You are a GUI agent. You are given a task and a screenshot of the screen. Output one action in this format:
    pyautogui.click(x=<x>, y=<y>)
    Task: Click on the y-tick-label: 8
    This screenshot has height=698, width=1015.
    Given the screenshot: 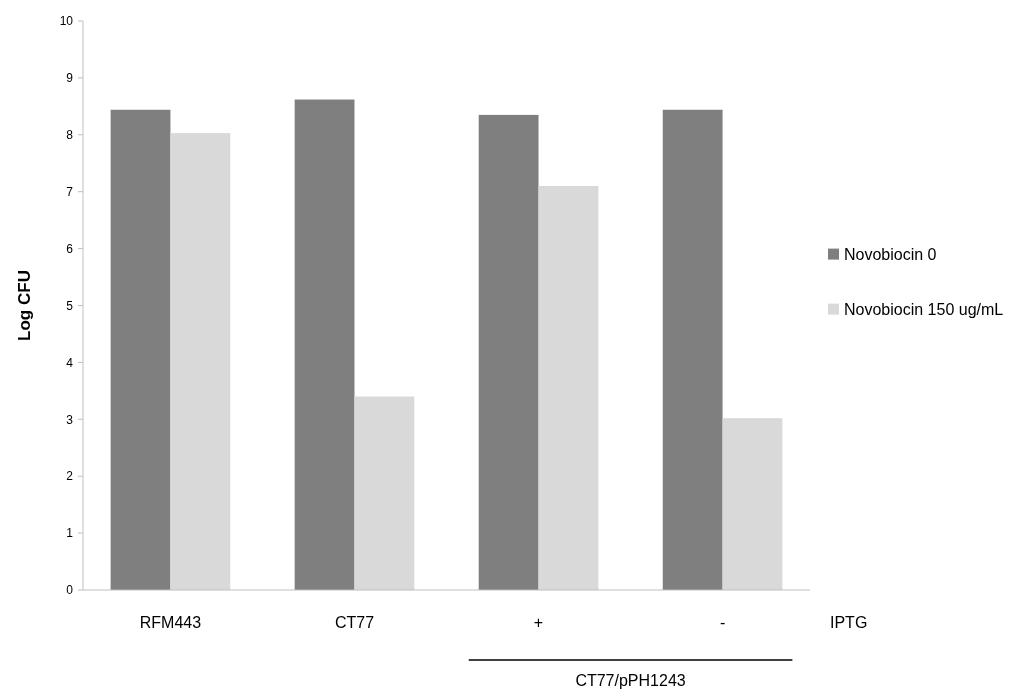 What is the action you would take?
    pyautogui.click(x=70, y=135)
    